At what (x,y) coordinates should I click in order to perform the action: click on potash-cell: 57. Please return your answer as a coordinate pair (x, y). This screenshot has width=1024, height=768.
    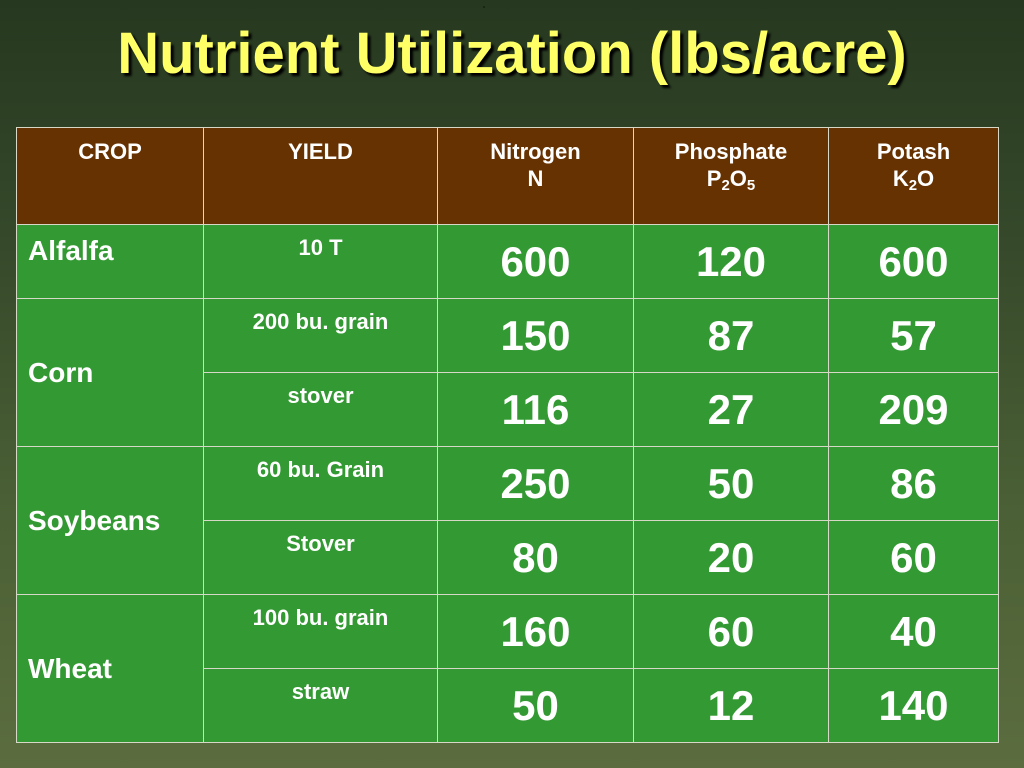
    Looking at the image, I should click on (913, 335).